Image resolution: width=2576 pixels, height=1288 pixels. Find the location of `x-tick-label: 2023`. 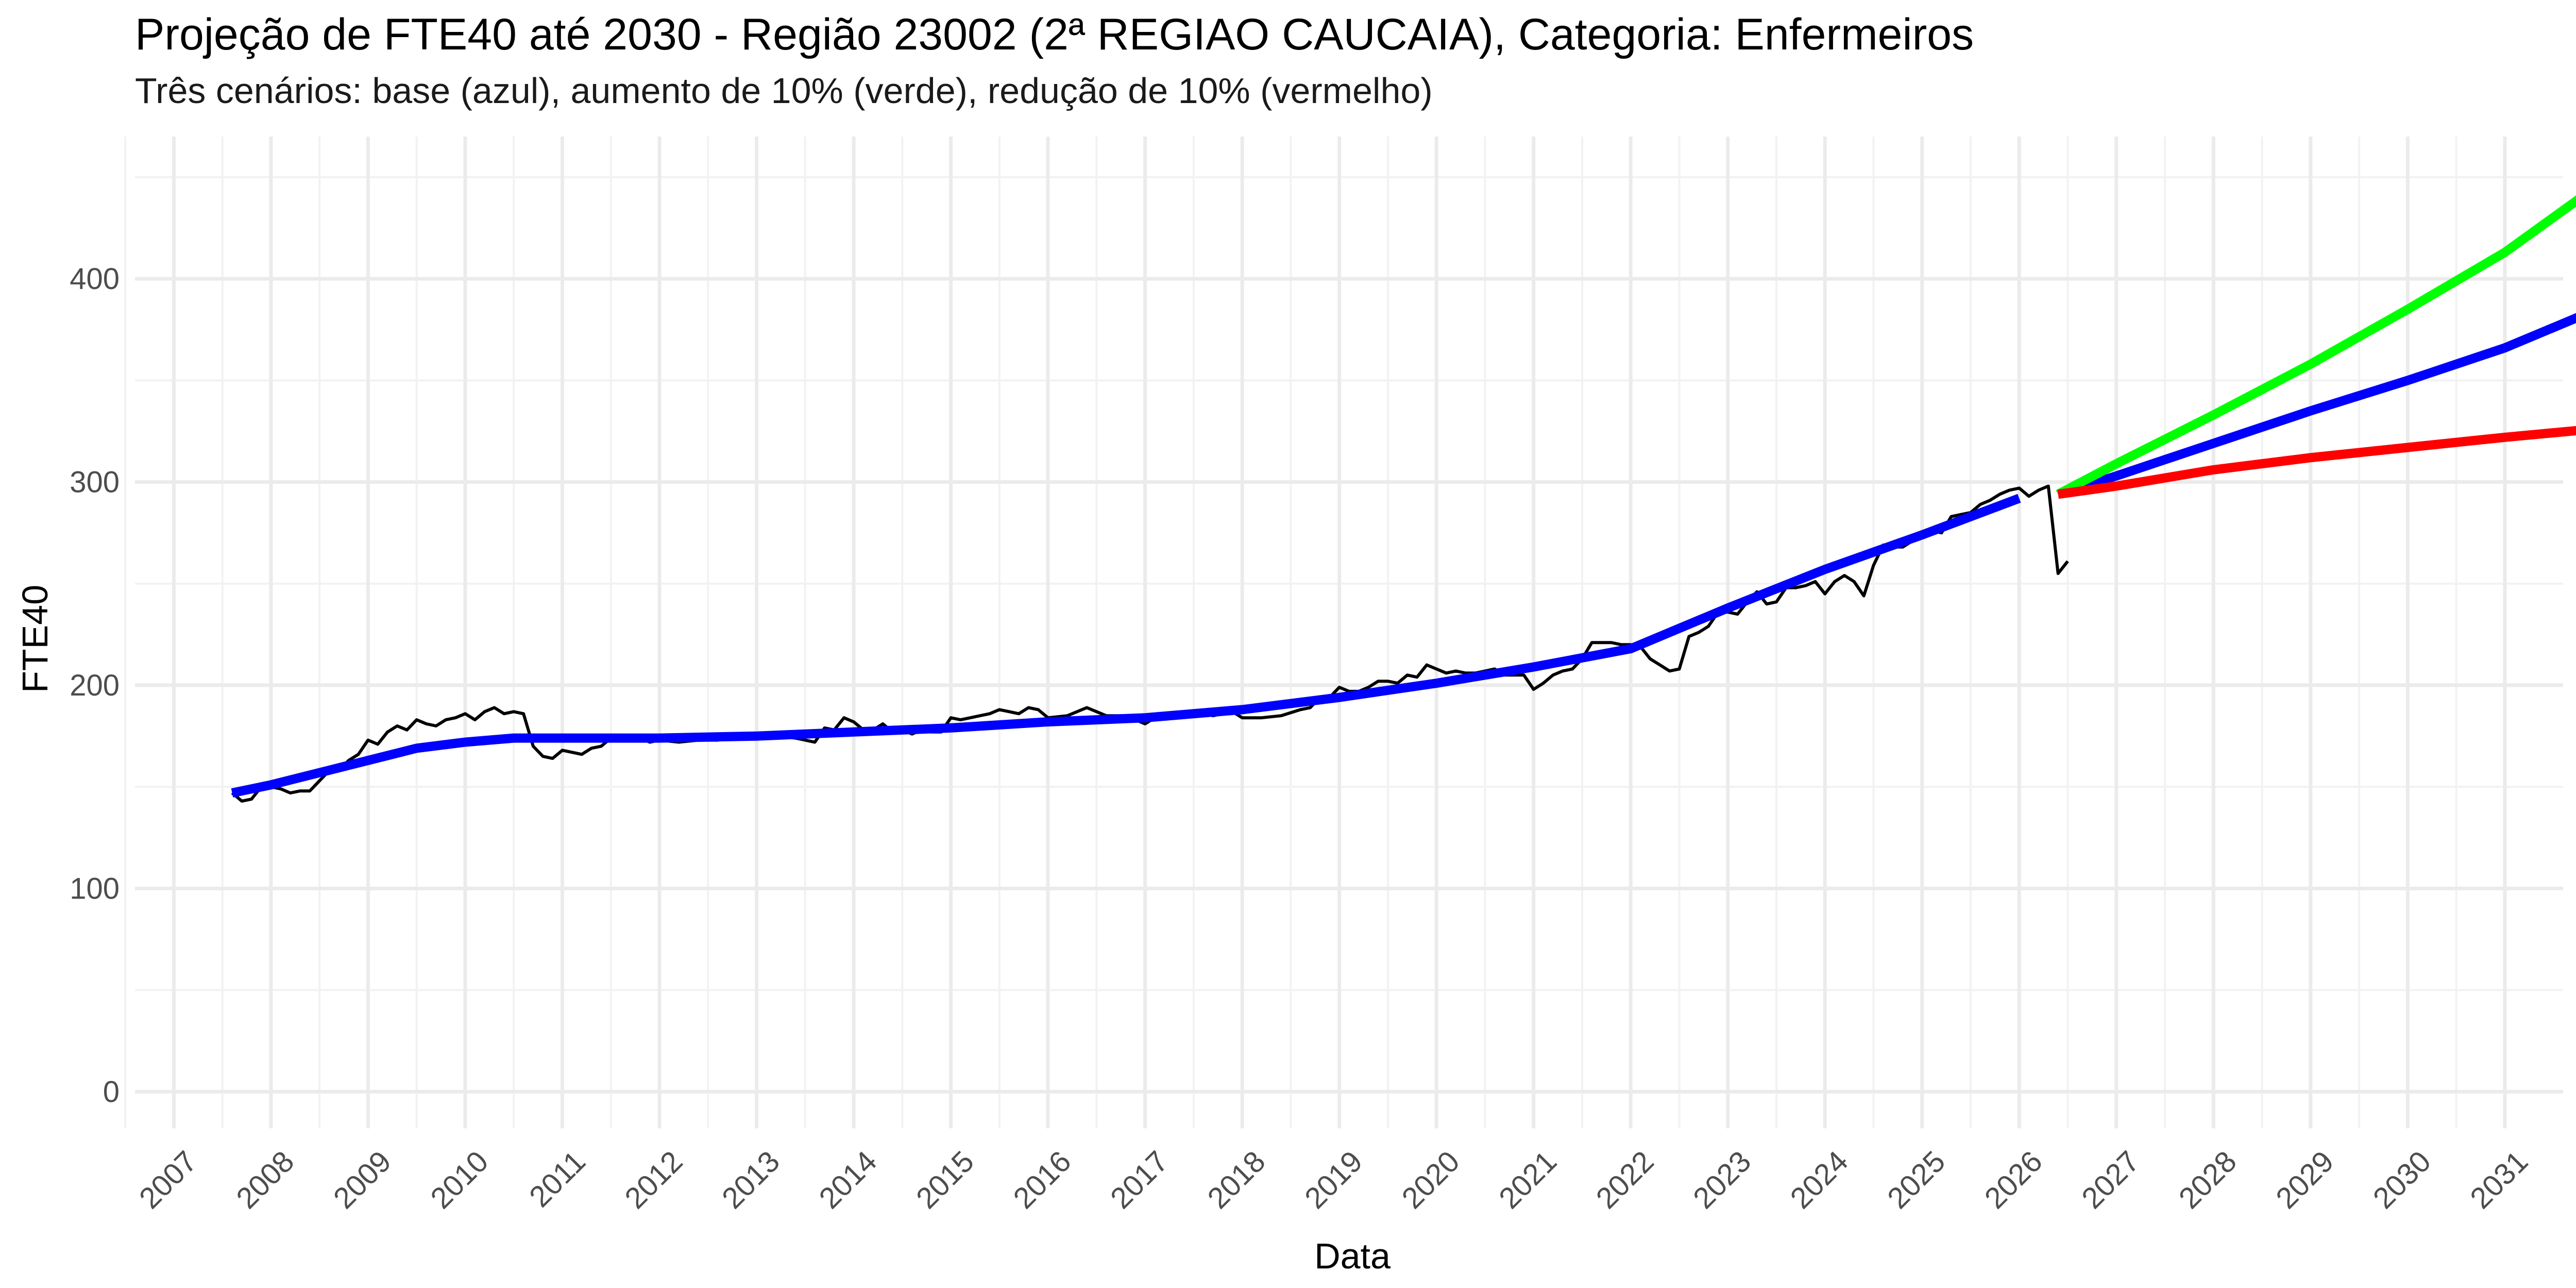

x-tick-label: 2023 is located at coordinates (1722, 1180).